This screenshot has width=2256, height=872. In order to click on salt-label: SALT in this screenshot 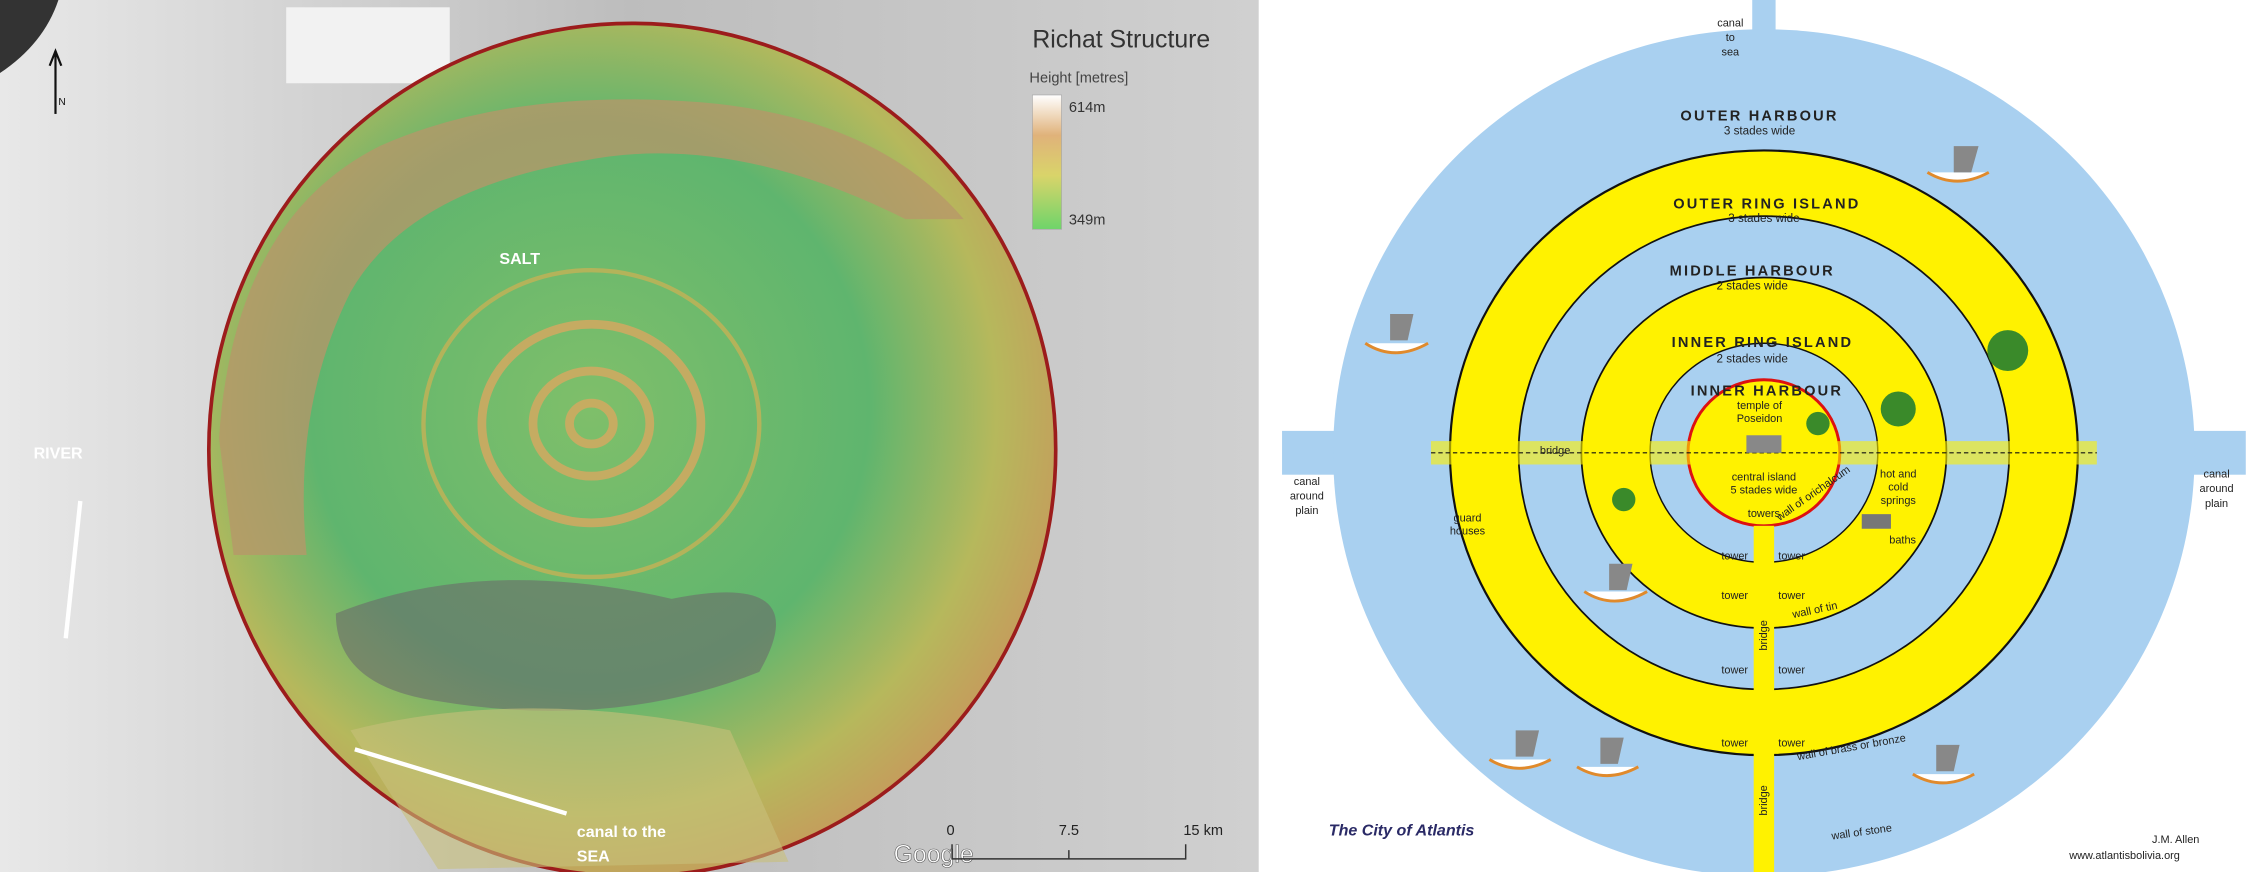, I will do `click(519, 259)`.